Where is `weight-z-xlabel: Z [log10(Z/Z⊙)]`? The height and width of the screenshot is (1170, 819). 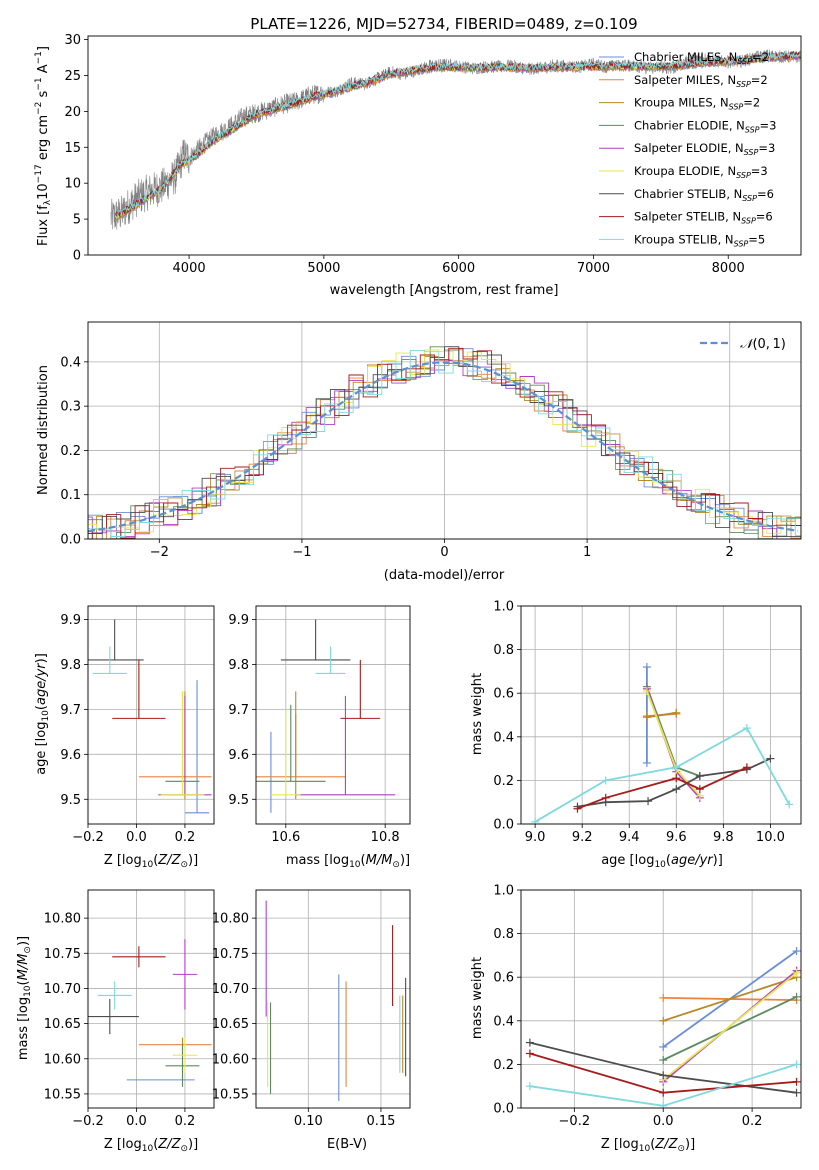 weight-z-xlabel: Z [log10(Z/Z⊙)] is located at coordinates (648, 1145).